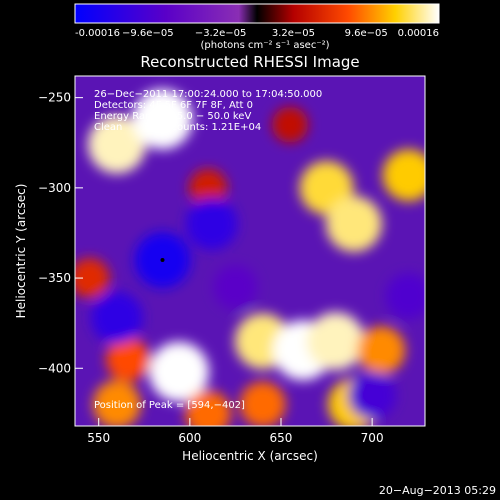 The image size is (500, 500). Describe the element at coordinates (264, 45) in the screenshot. I see `colorbar-unit-label: (photons cm⁻² s⁻¹ asec⁻²)` at that location.